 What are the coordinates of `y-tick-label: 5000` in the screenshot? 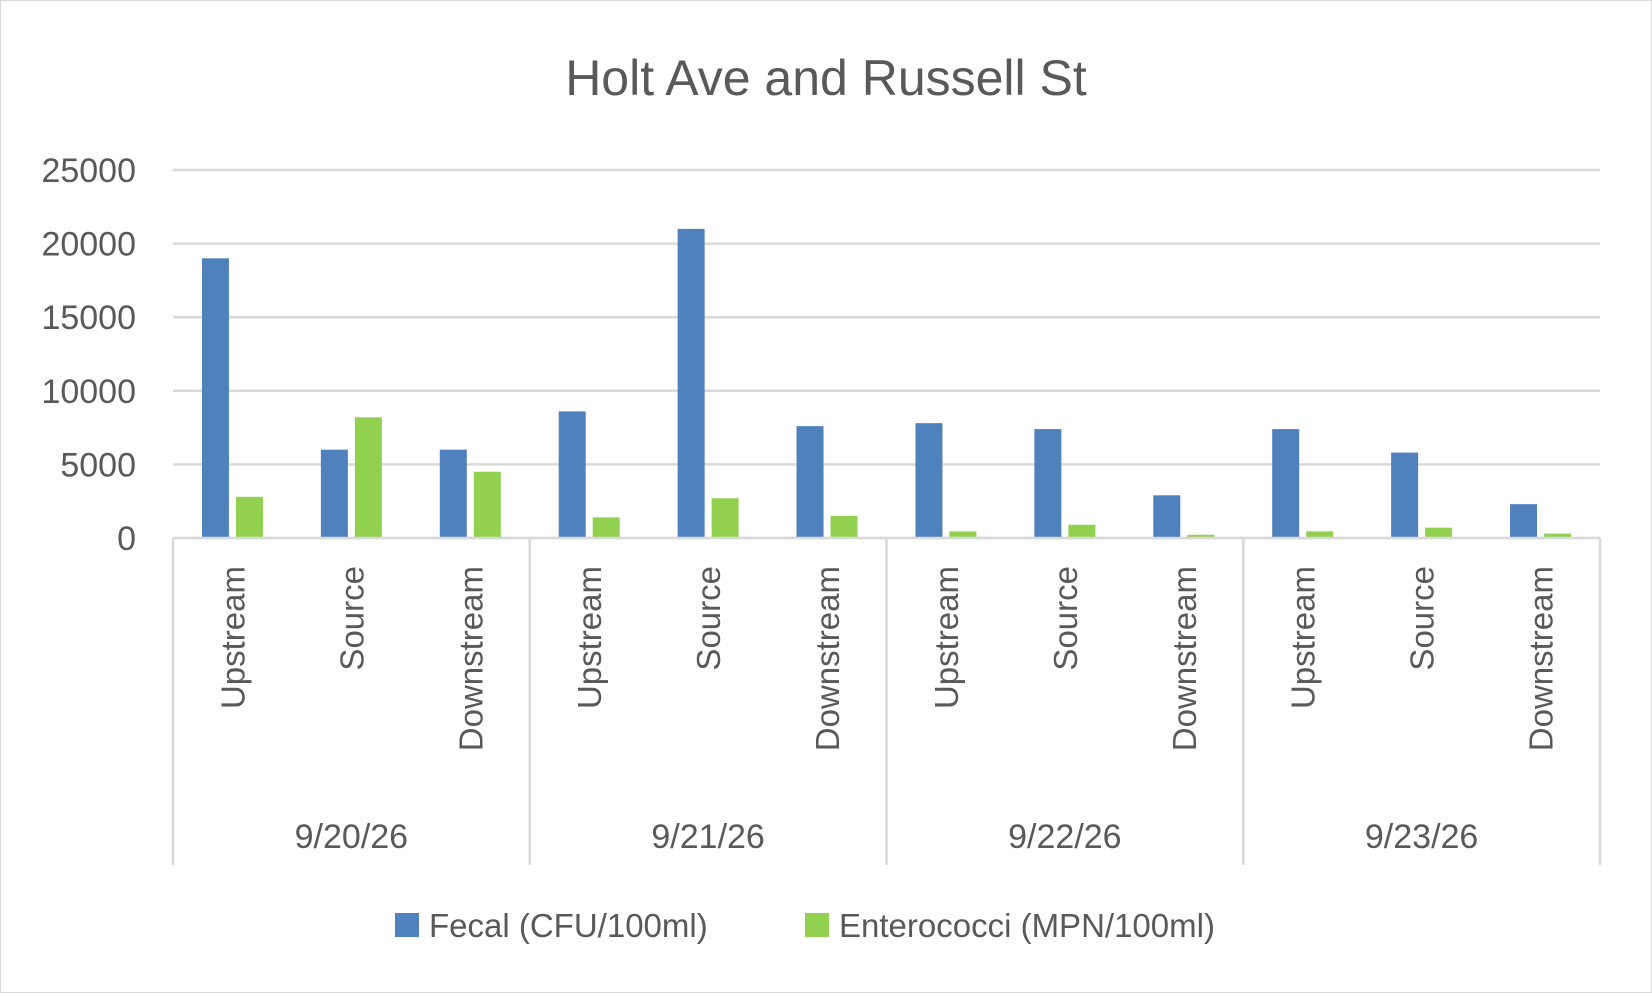 It's located at (98, 465).